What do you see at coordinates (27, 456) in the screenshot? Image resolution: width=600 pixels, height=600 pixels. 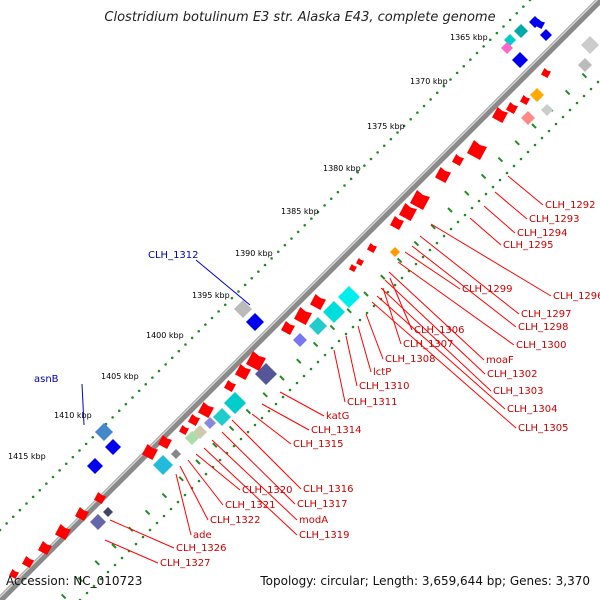 I see `kbp-tick-label: 1415 kbp` at bounding box center [27, 456].